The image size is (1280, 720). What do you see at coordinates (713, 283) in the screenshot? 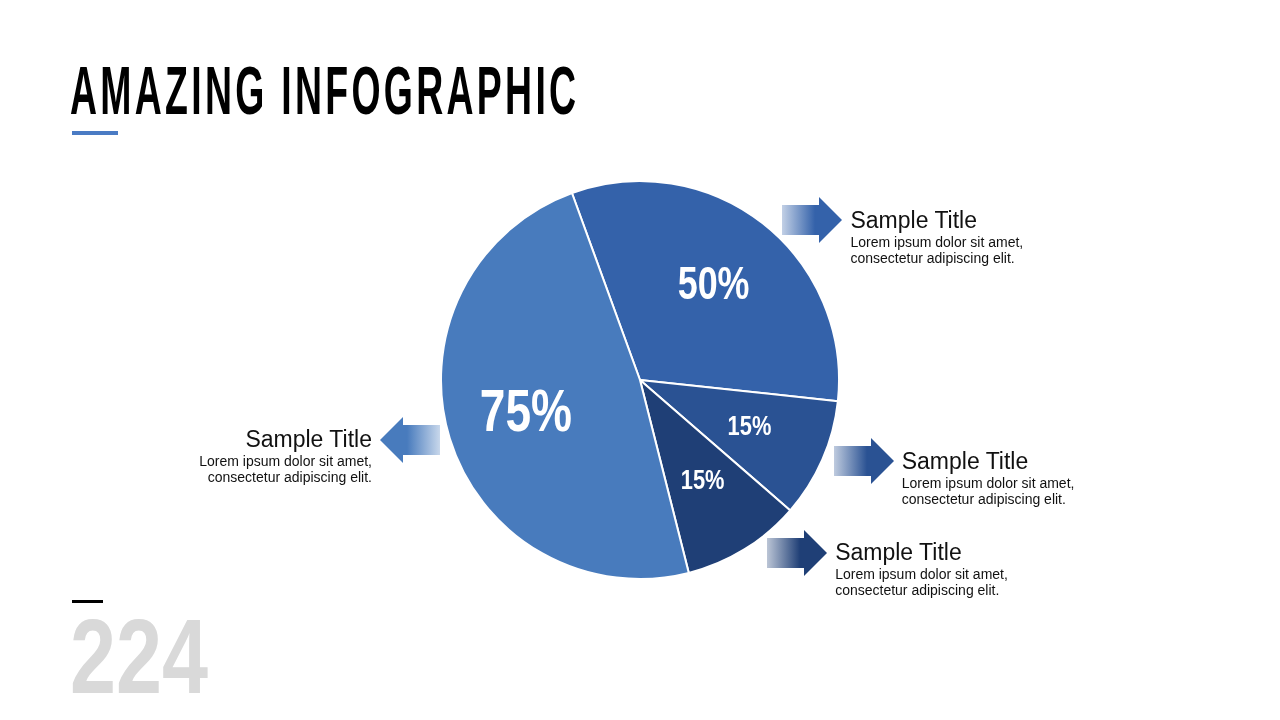
I see `data-label: 50%` at bounding box center [713, 283].